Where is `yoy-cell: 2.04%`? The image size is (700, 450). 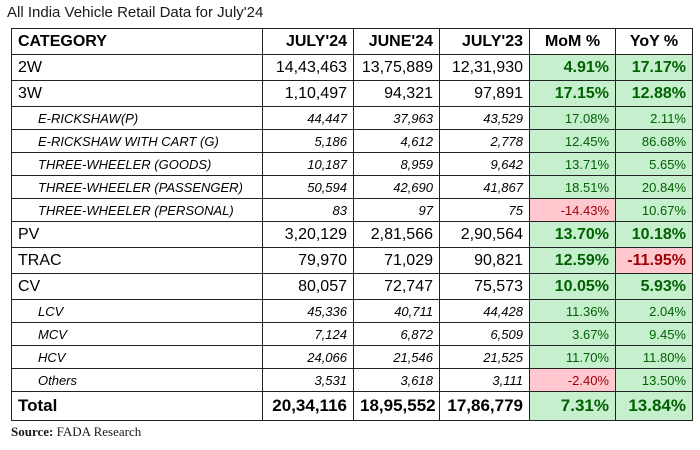 yoy-cell: 2.04% is located at coordinates (654, 311).